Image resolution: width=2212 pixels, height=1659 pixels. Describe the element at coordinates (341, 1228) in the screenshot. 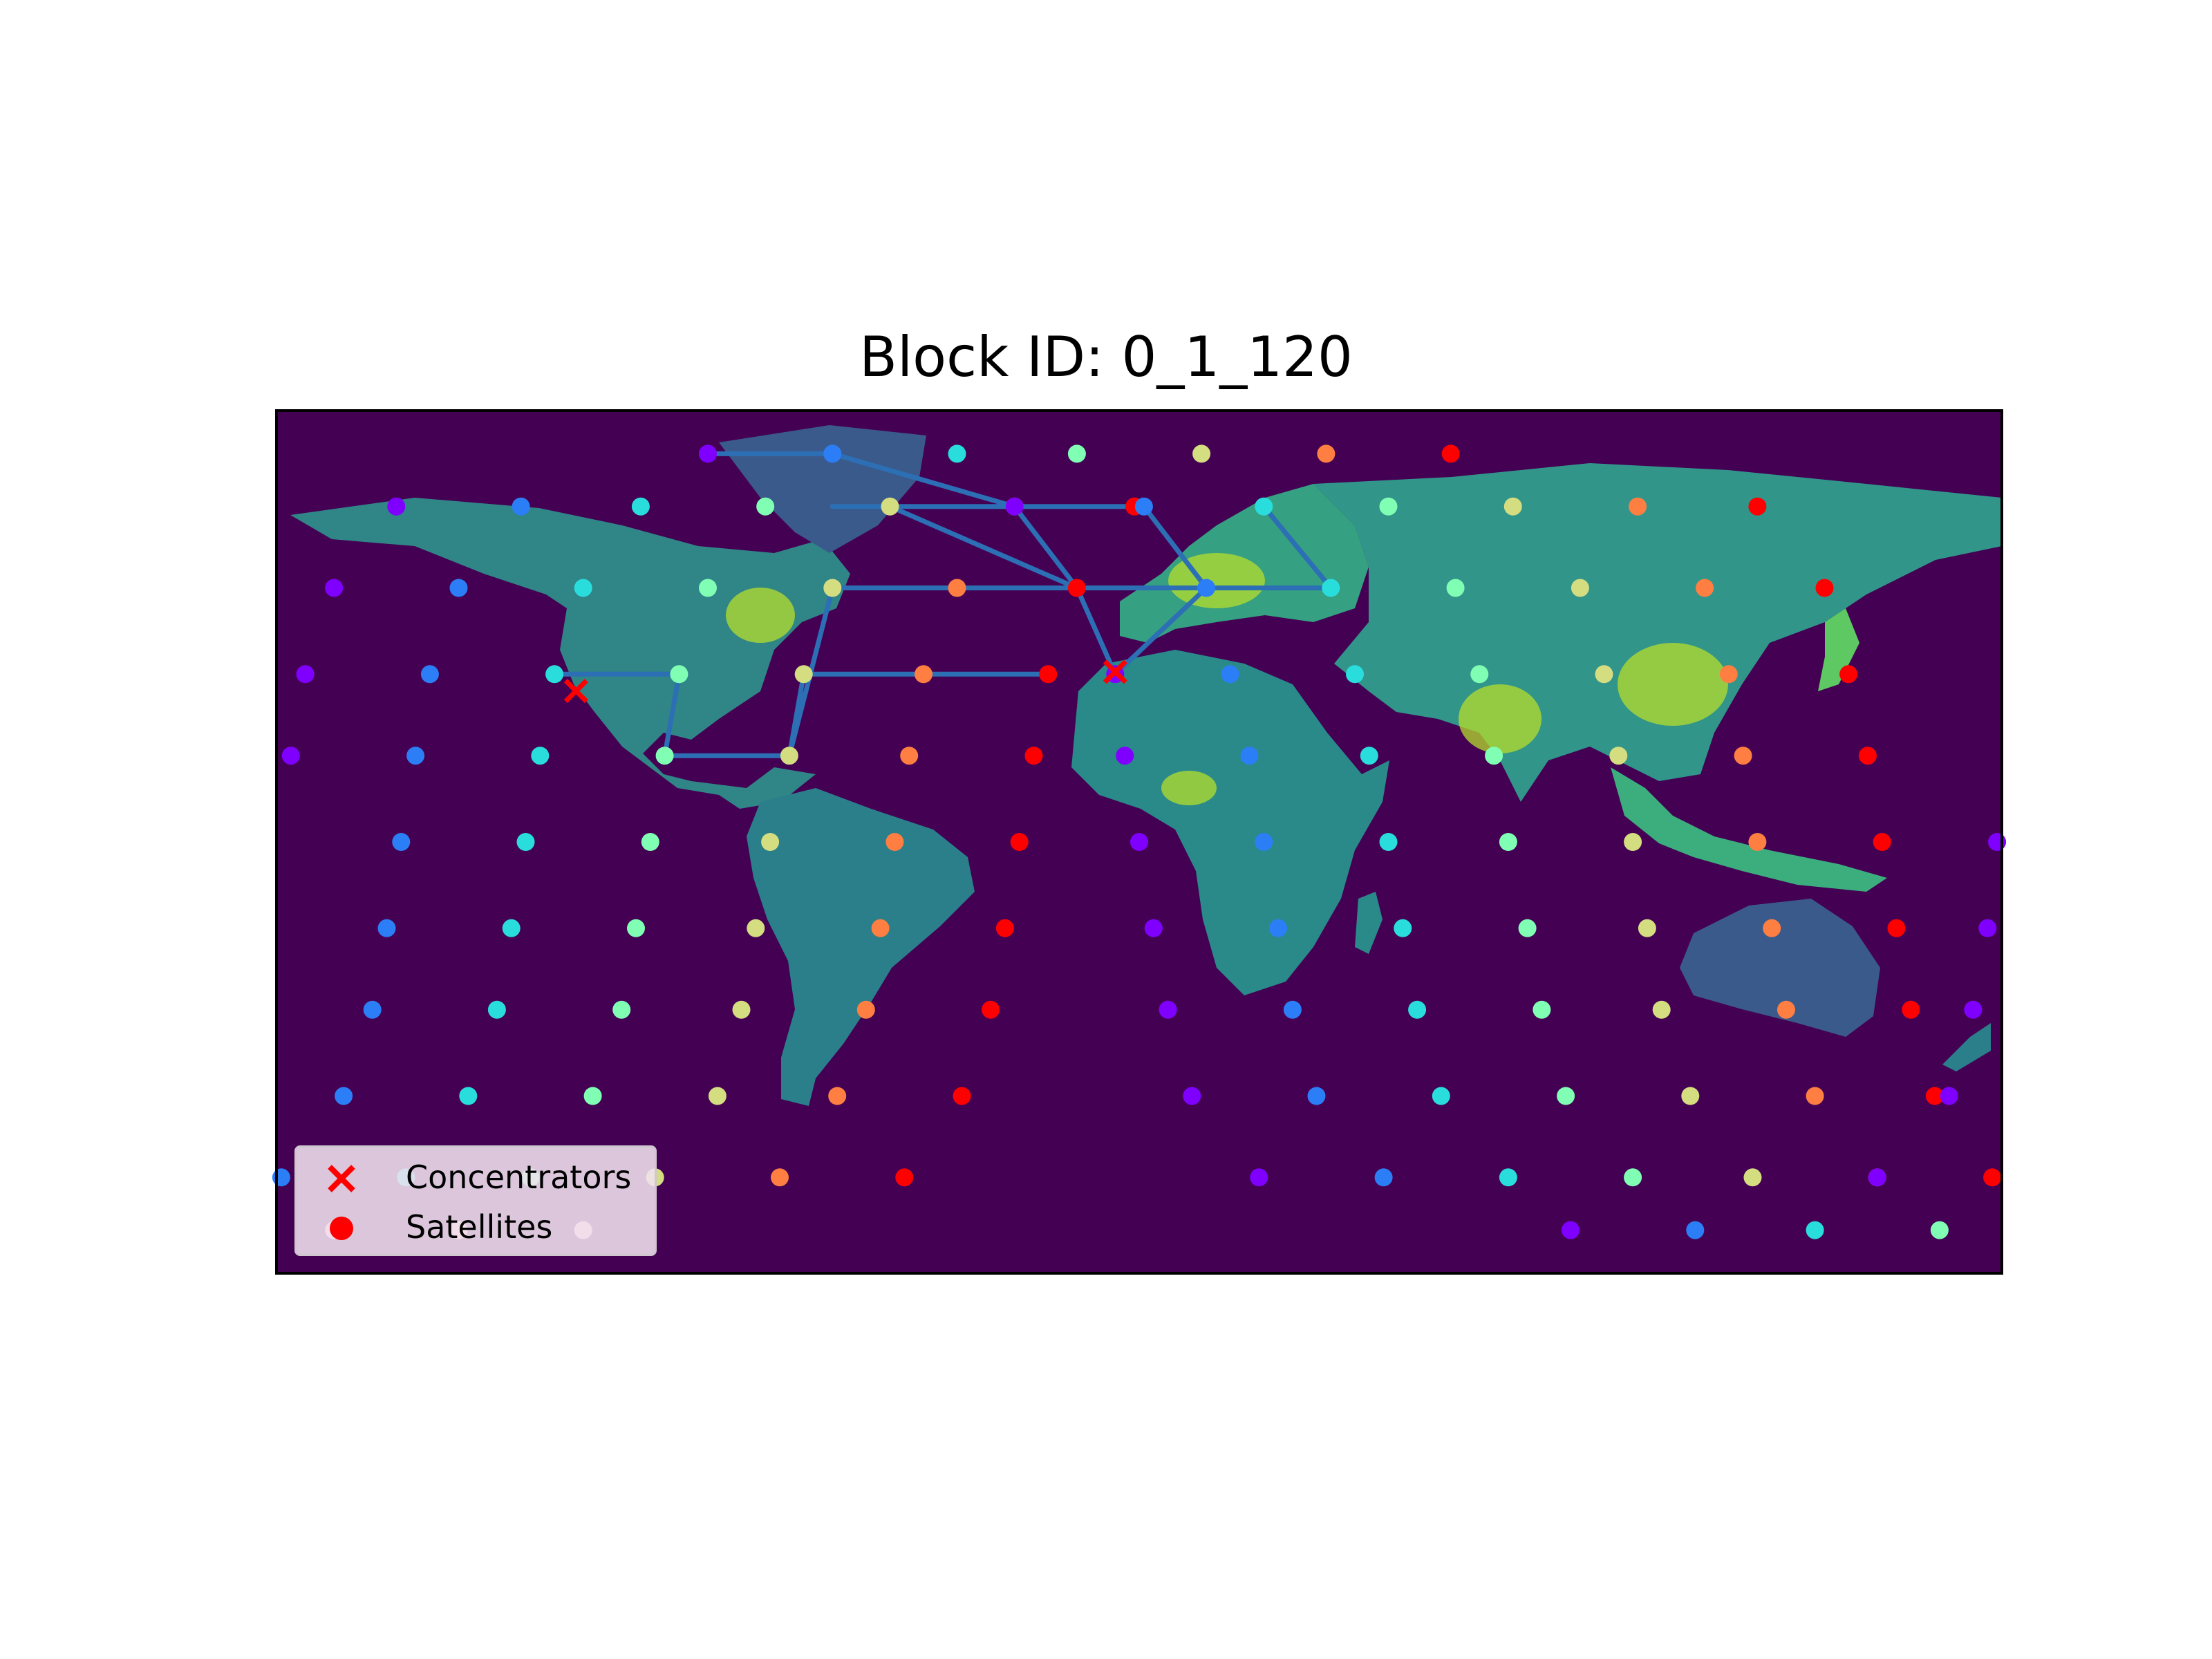

I see `legend-dot-marker-icon` at that location.